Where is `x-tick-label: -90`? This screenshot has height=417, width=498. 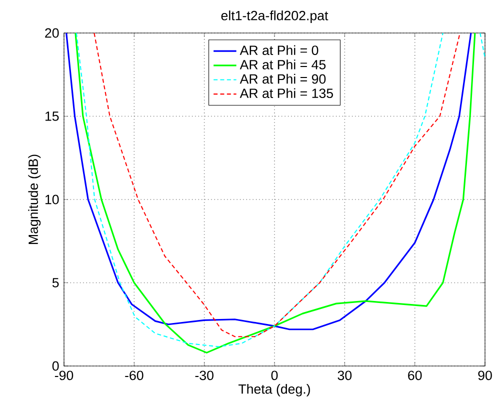
x-tick-label: -90 is located at coordinates (64, 375).